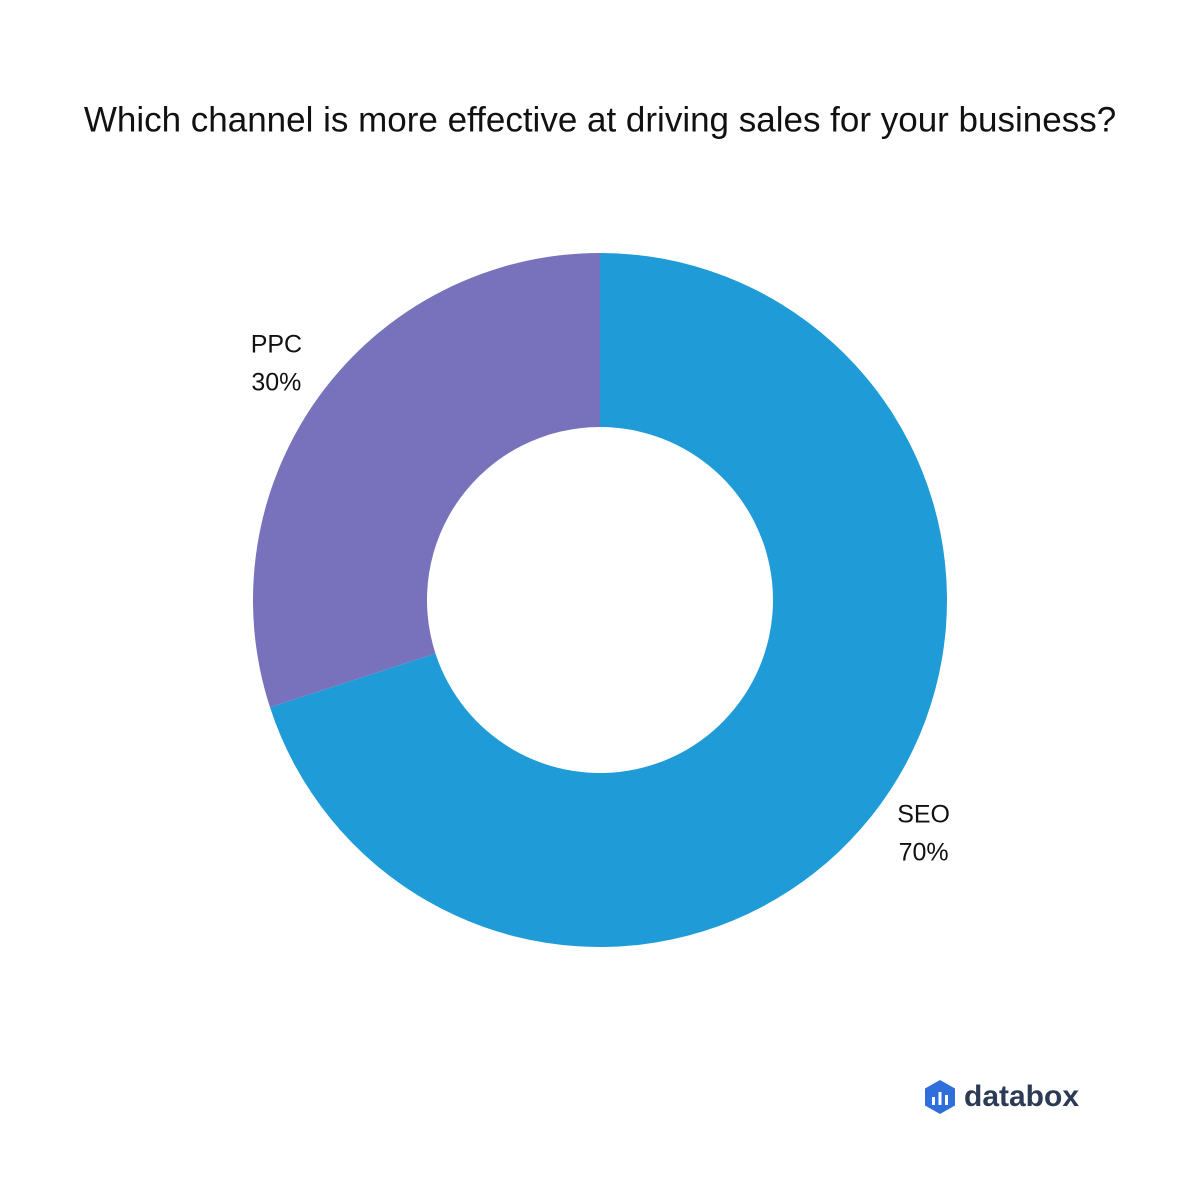 The height and width of the screenshot is (1200, 1200). What do you see at coordinates (276, 344) in the screenshot?
I see `slice-label: PPC` at bounding box center [276, 344].